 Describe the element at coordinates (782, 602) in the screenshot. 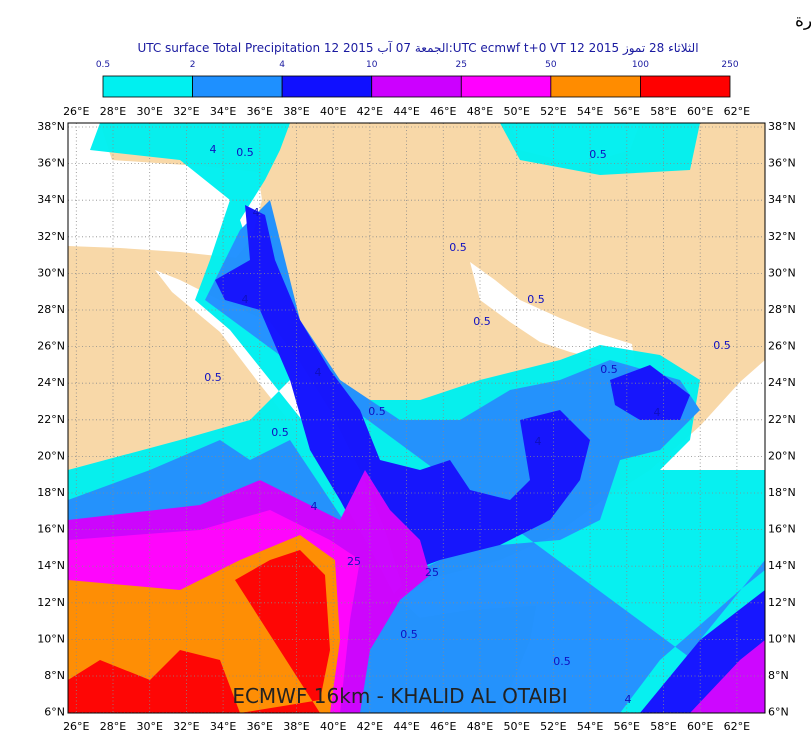

I see `lat-label-right: 12°N` at that location.